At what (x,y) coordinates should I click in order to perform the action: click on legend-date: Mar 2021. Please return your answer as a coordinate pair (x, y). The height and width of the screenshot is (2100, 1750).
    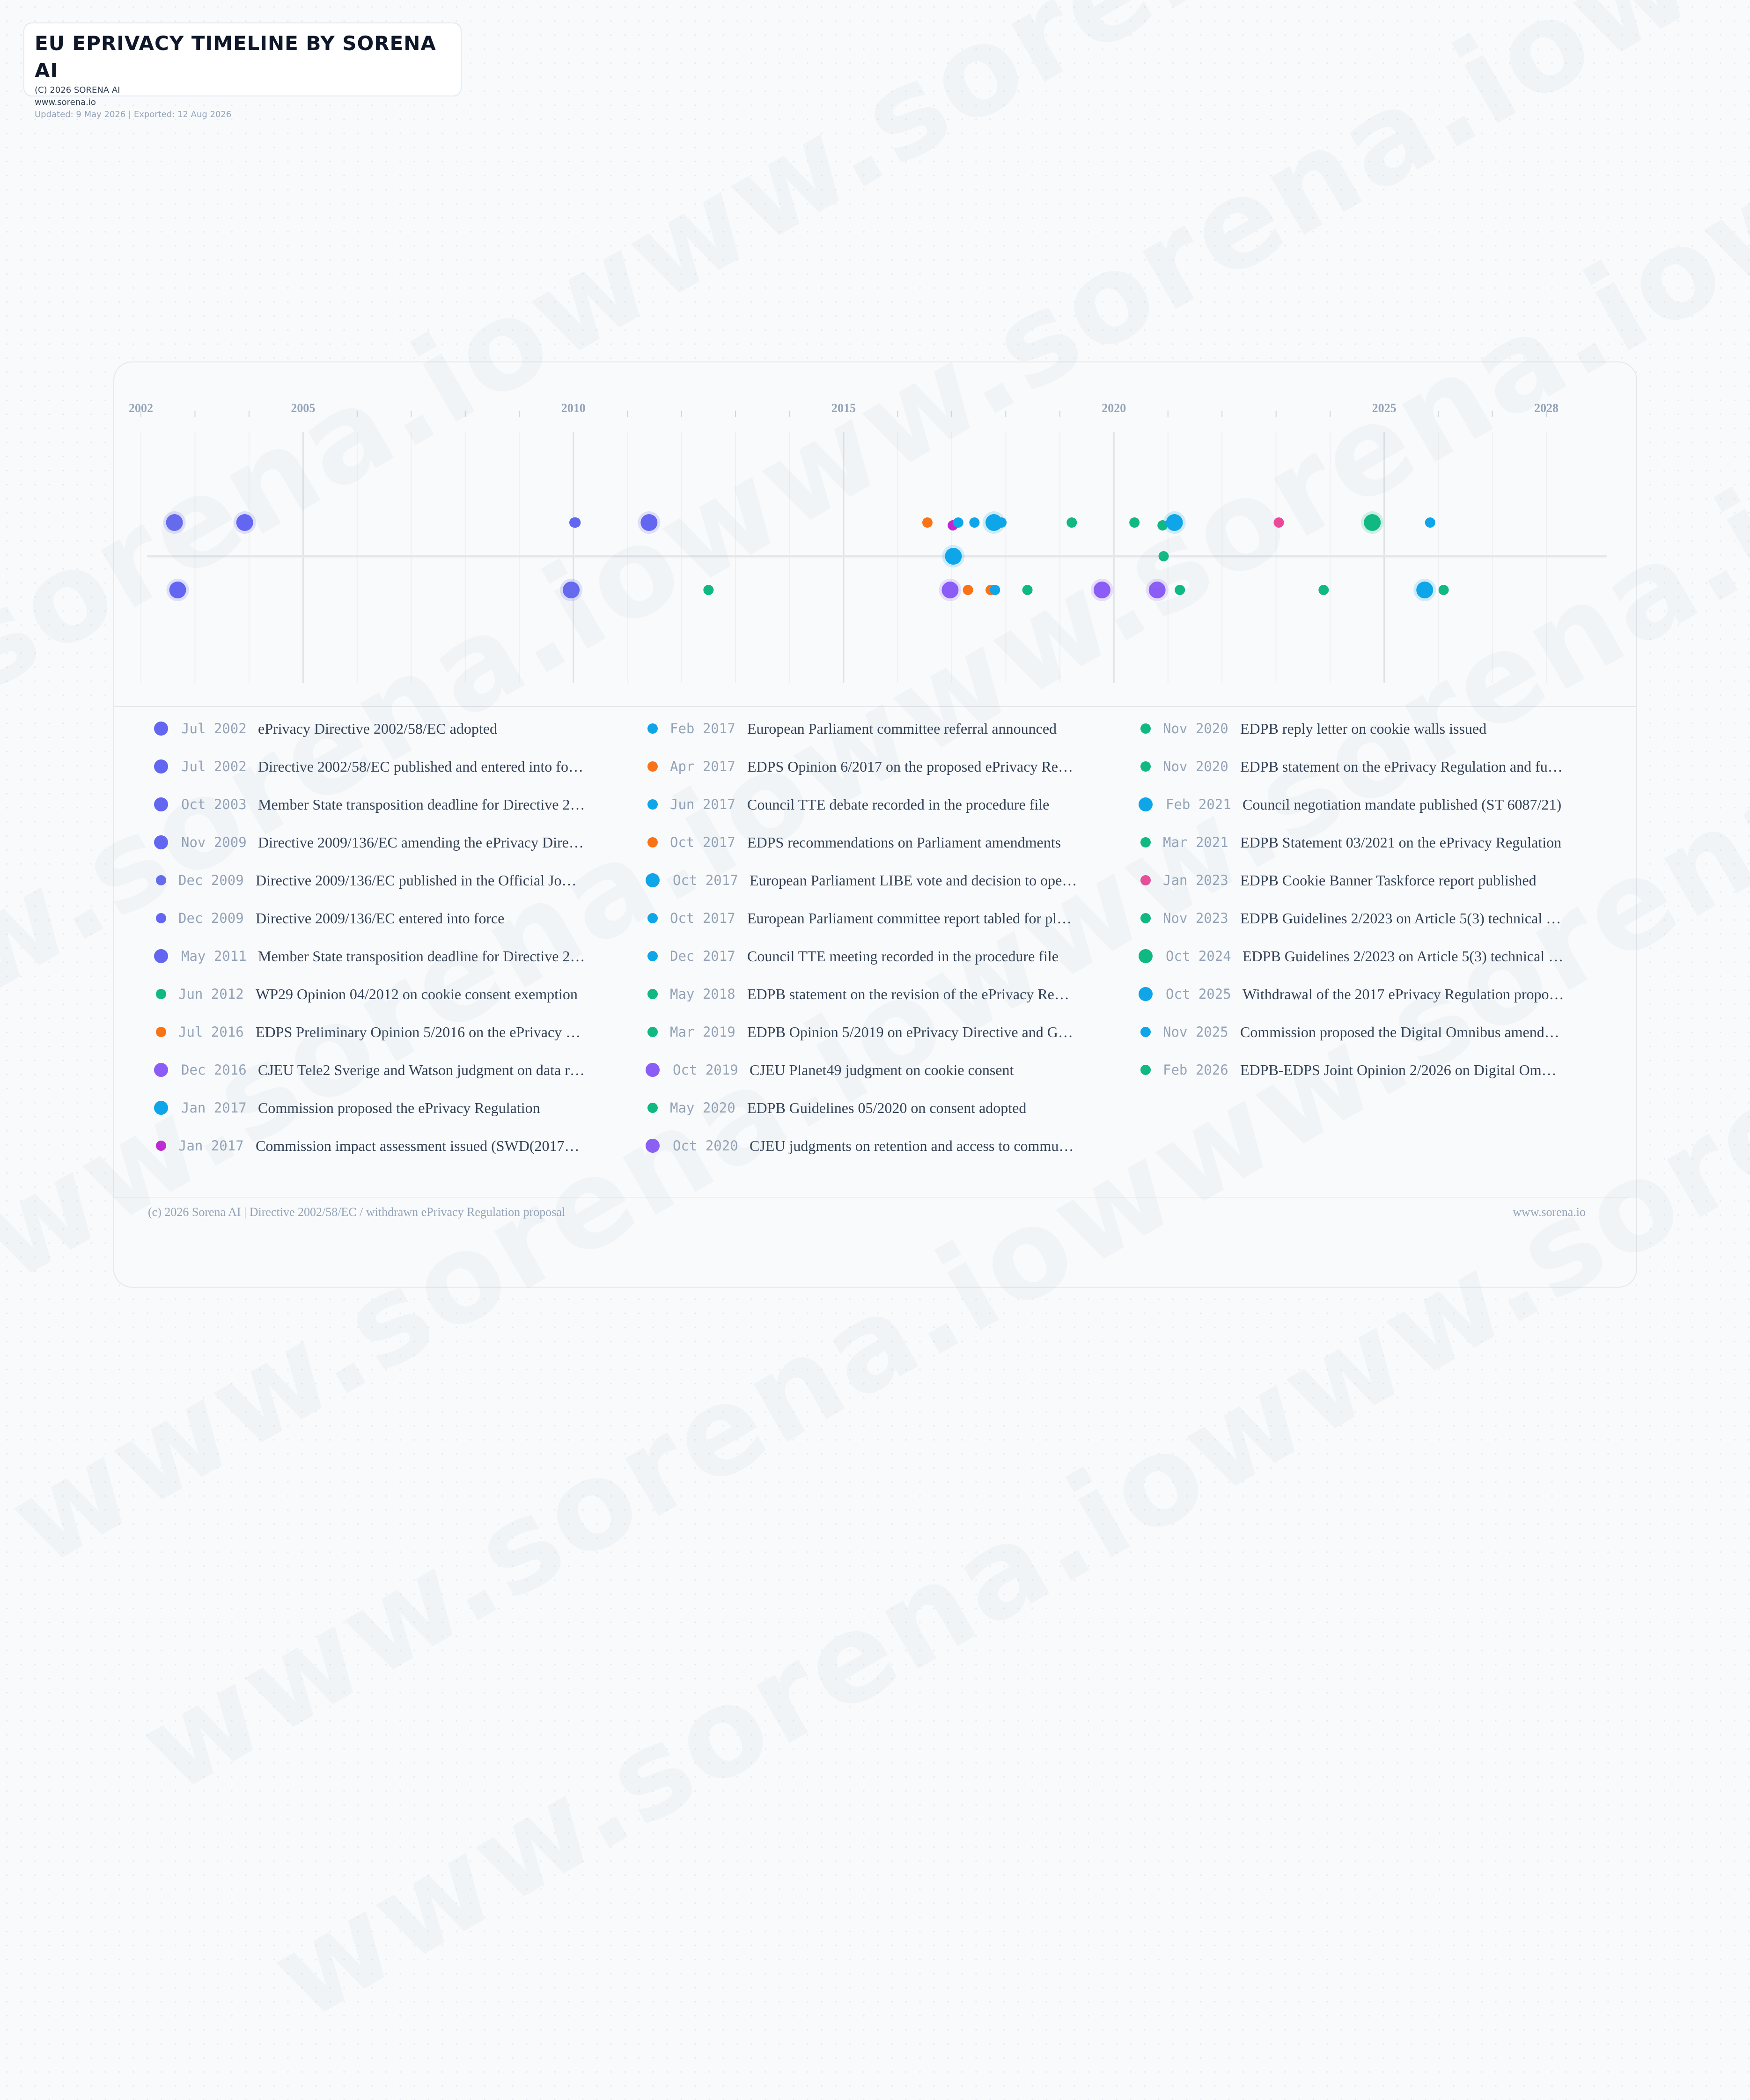
    Looking at the image, I should click on (1195, 842).